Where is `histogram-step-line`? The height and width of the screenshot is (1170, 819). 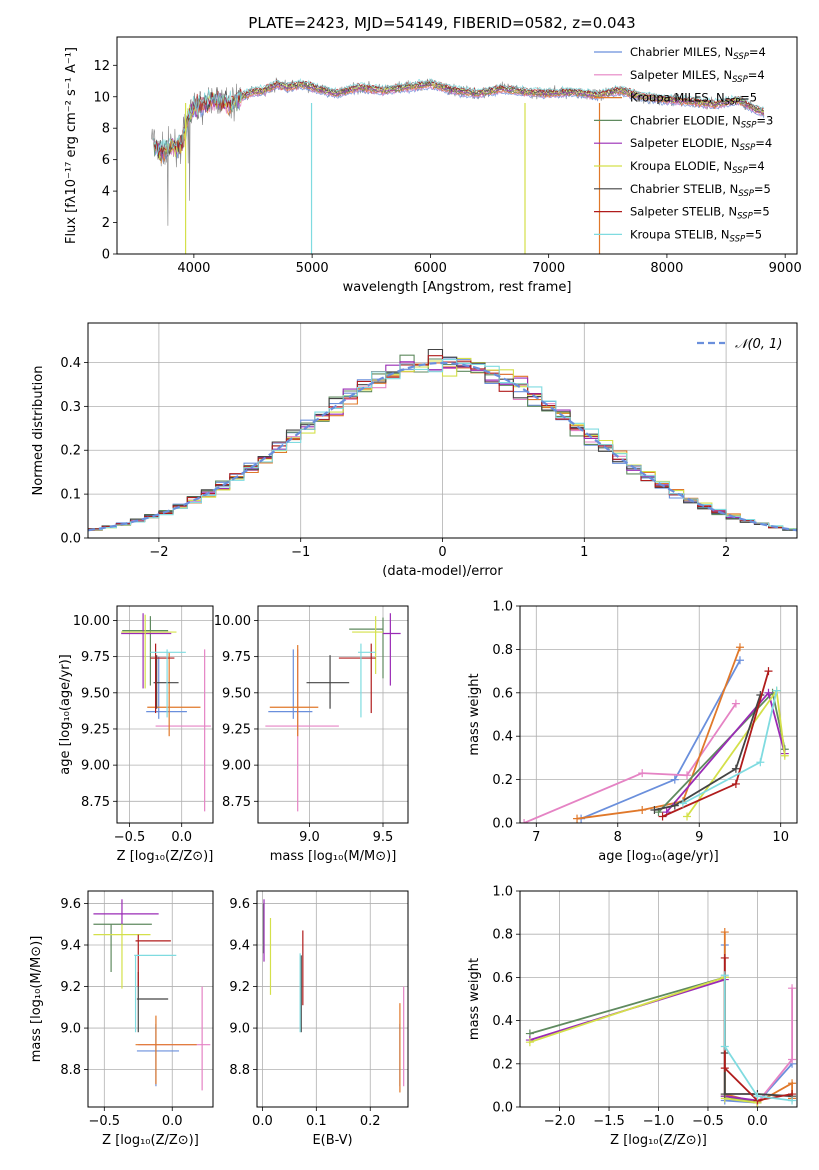 histogram-step-line is located at coordinates (442, 445).